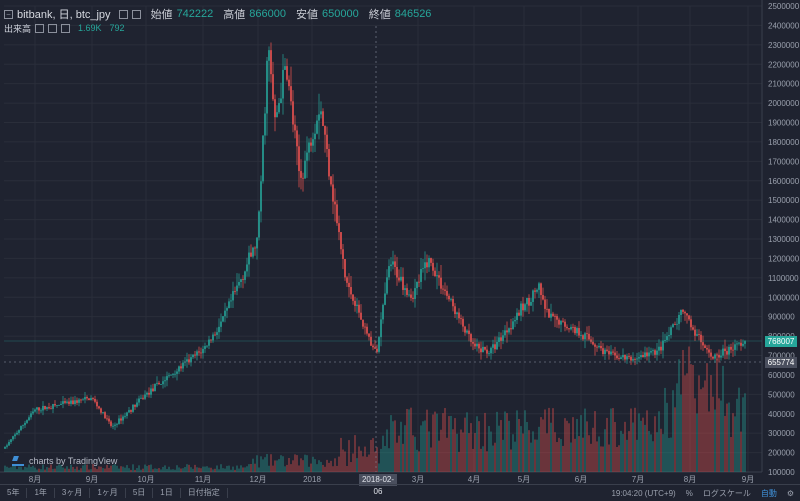  I want to click on range-1y: 1年, so click(41, 493).